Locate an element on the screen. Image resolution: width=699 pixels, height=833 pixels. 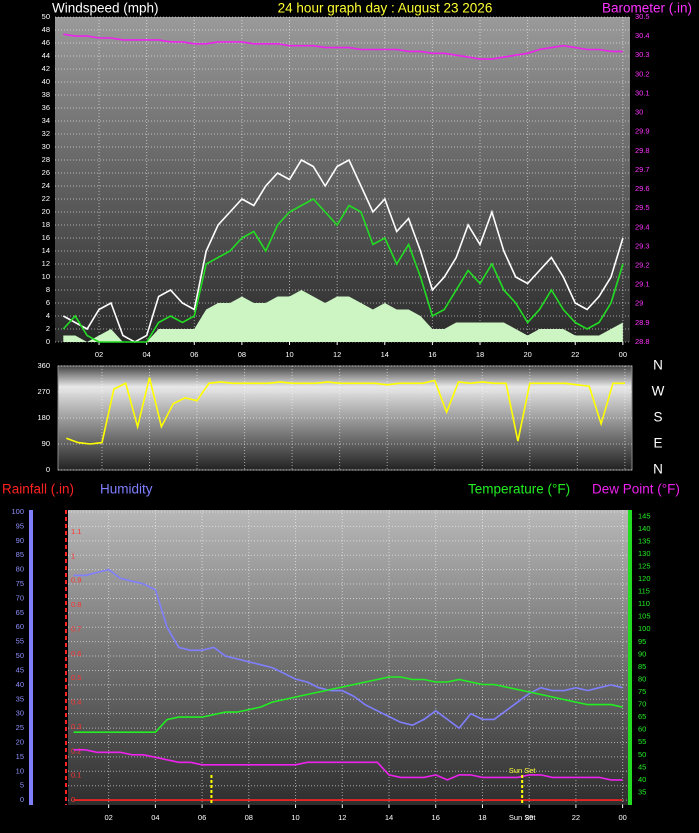
y-tick-label: 180 is located at coordinates (43, 417).